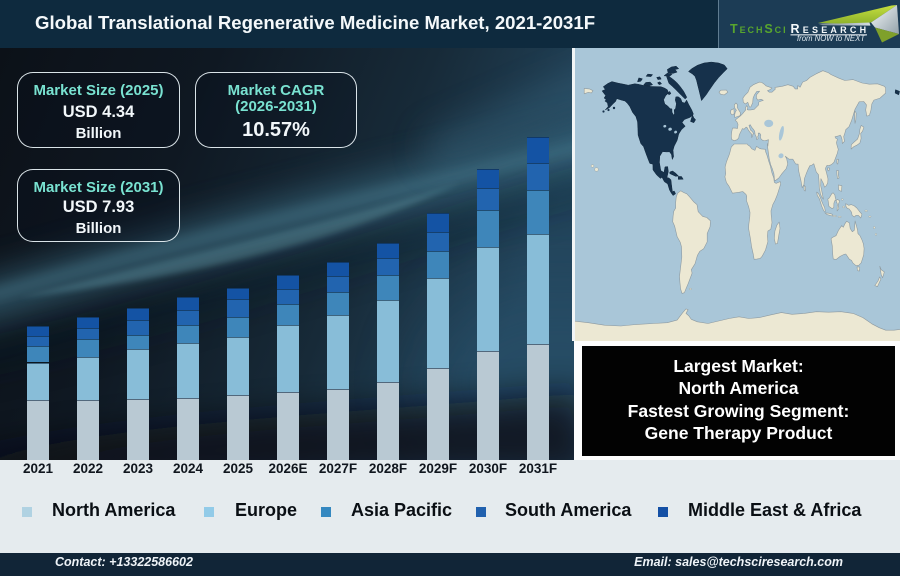  What do you see at coordinates (758, 29) in the screenshot?
I see `svg-text: TechSci` at bounding box center [758, 29].